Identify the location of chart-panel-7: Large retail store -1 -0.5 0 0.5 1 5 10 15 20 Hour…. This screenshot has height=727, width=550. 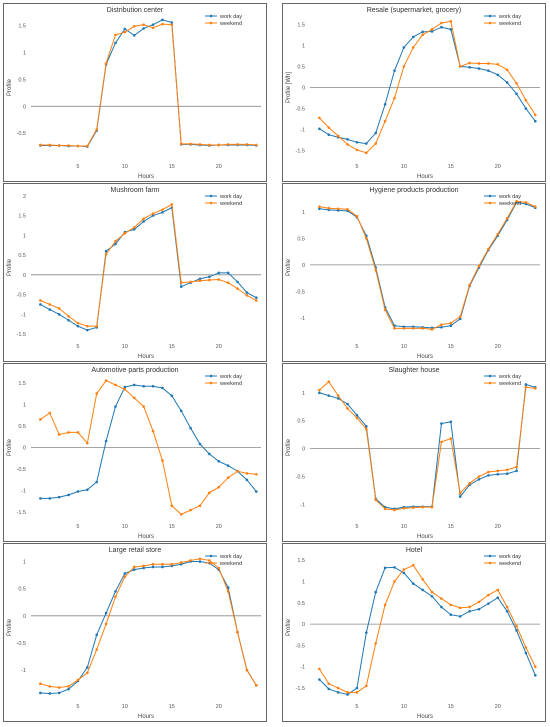
(135, 632).